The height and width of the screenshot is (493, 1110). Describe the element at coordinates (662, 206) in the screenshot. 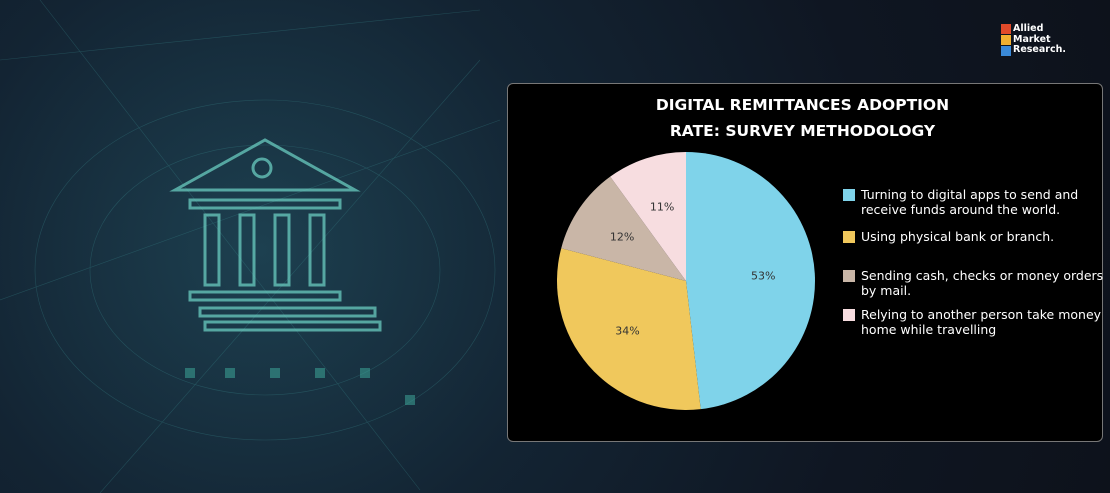

I see `data-label: 11%` at that location.